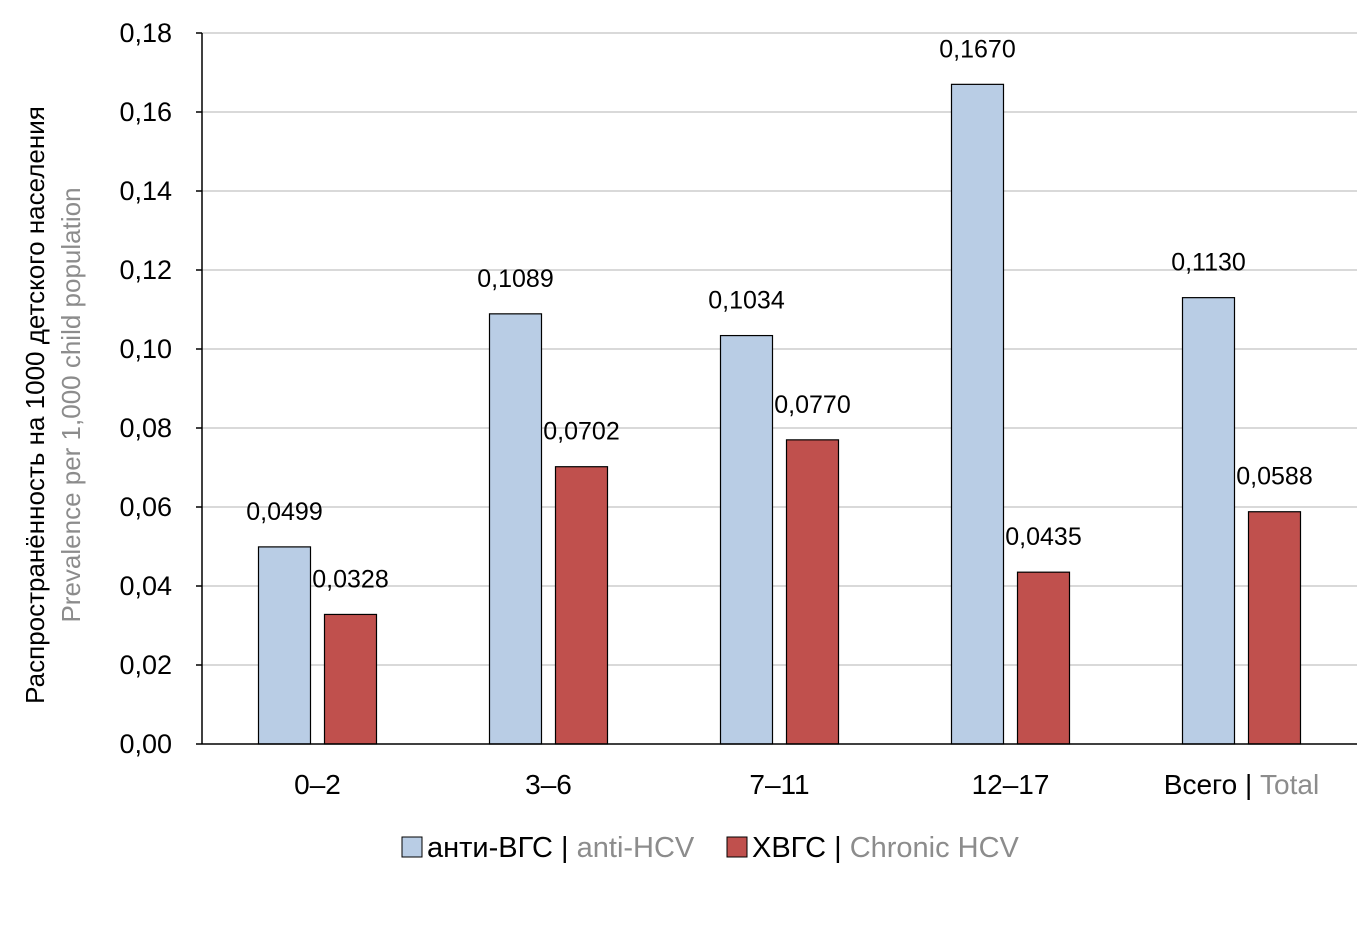 The width and height of the screenshot is (1367, 929). I want to click on x-tick-label: 0–2, so click(317, 784).